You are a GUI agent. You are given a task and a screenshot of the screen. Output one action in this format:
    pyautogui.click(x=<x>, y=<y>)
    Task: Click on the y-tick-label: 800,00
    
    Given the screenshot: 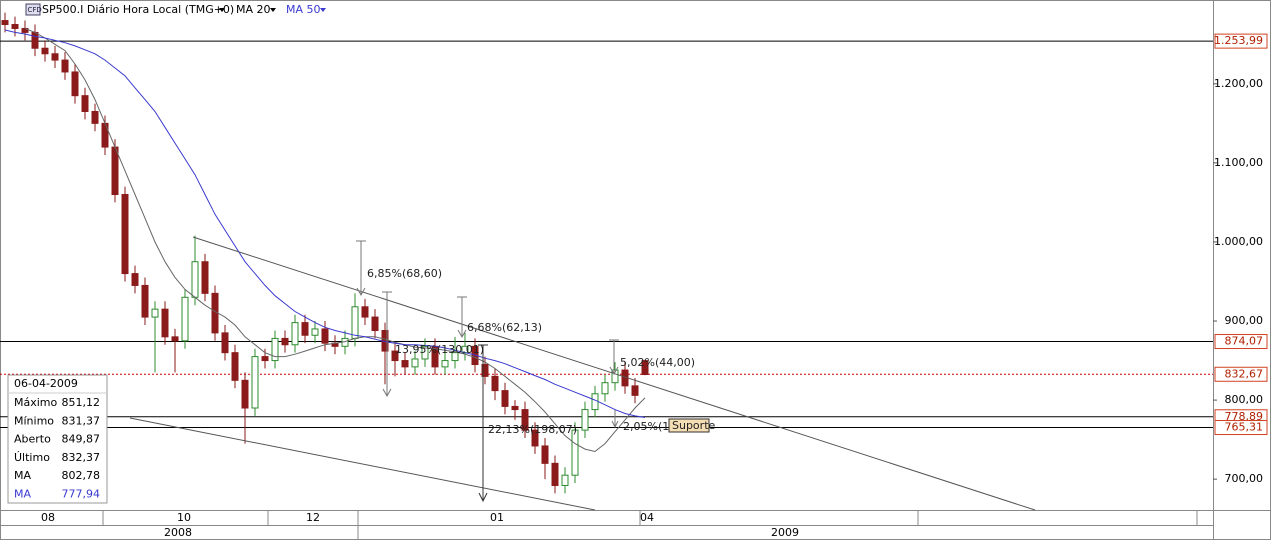 What is the action you would take?
    pyautogui.click(x=1244, y=399)
    